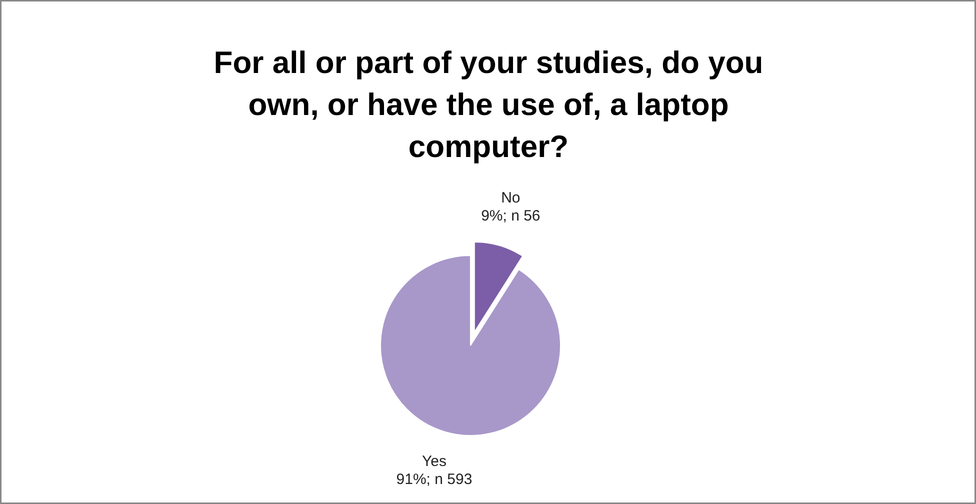  I want to click on slice-label: Yes, so click(434, 461).